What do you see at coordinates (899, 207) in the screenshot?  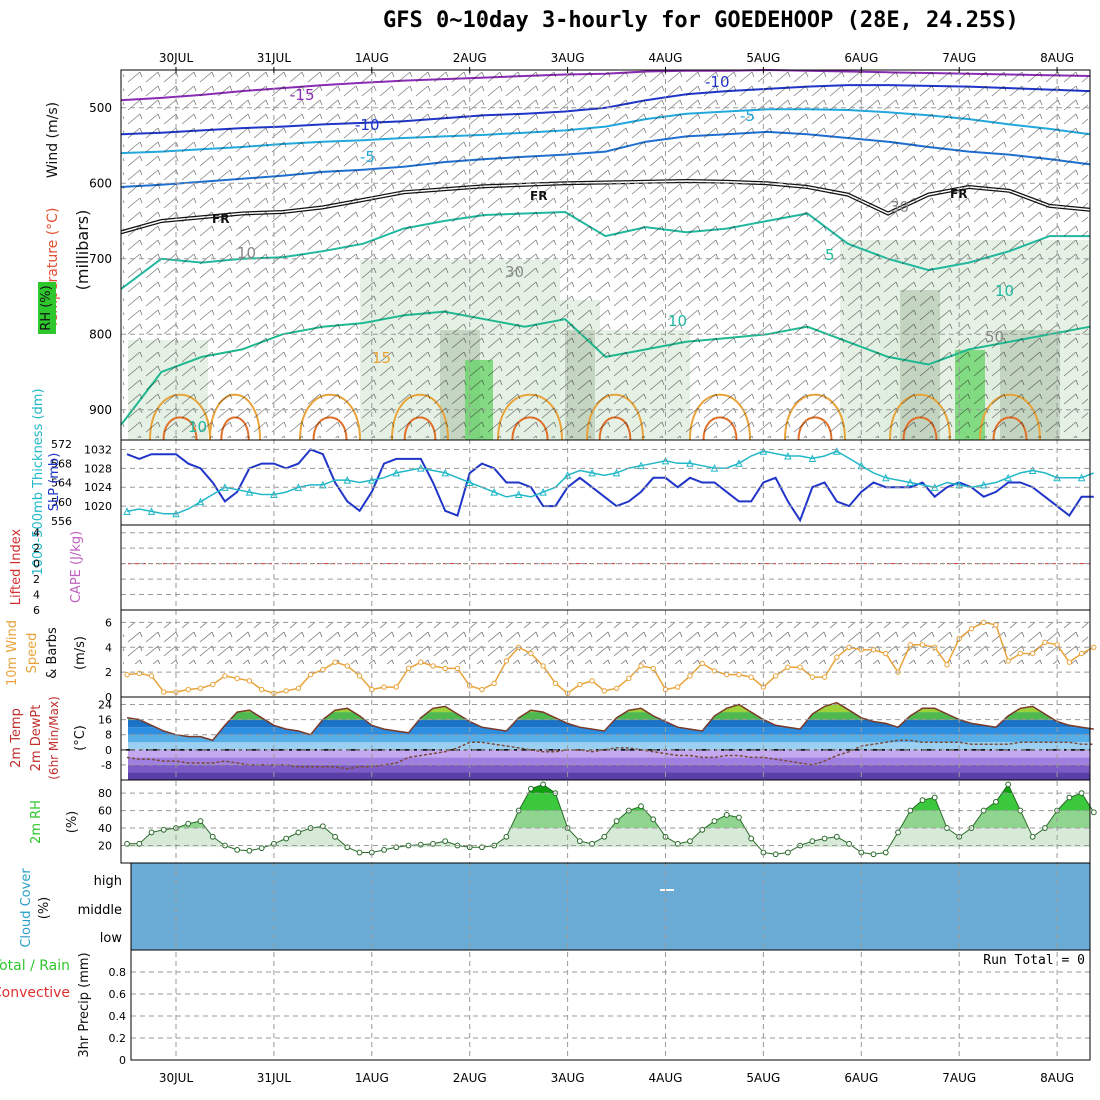 I see `contour-label: 30` at bounding box center [899, 207].